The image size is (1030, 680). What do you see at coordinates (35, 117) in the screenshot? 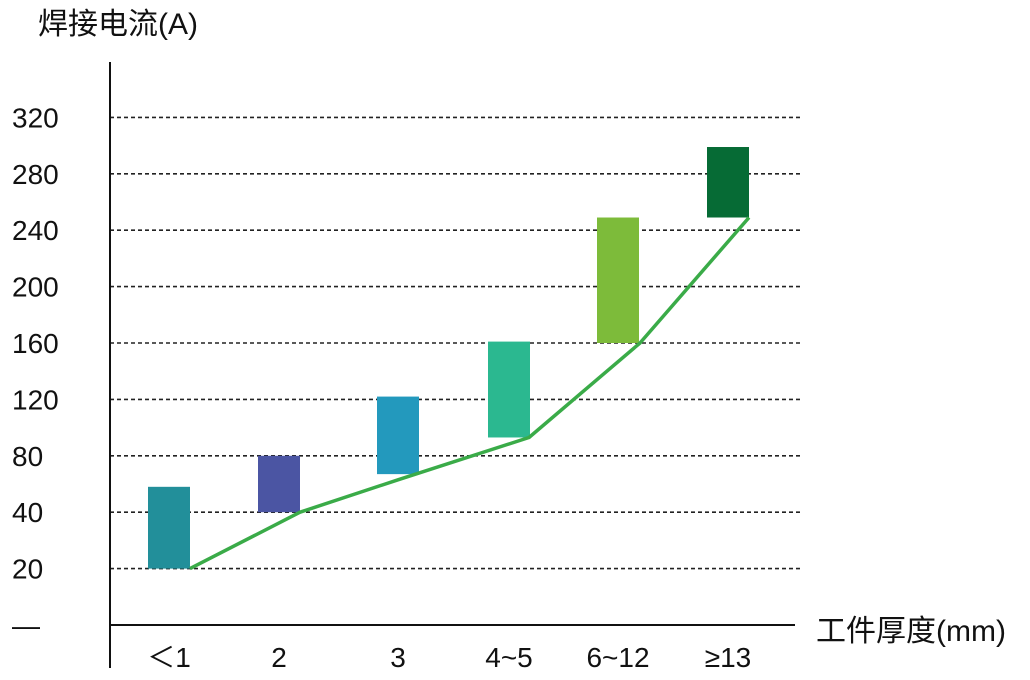
I see `y-tick-label: 320` at bounding box center [35, 117].